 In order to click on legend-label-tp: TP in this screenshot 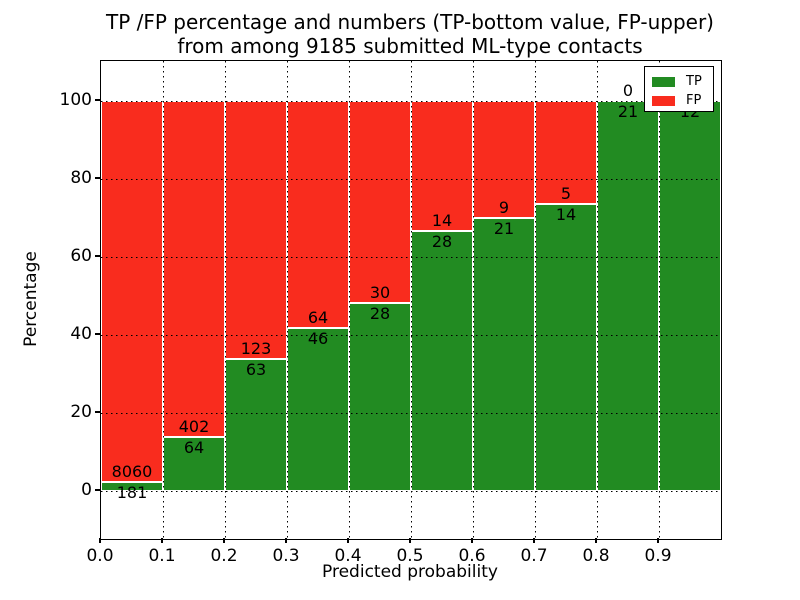, I will do `click(694, 81)`.